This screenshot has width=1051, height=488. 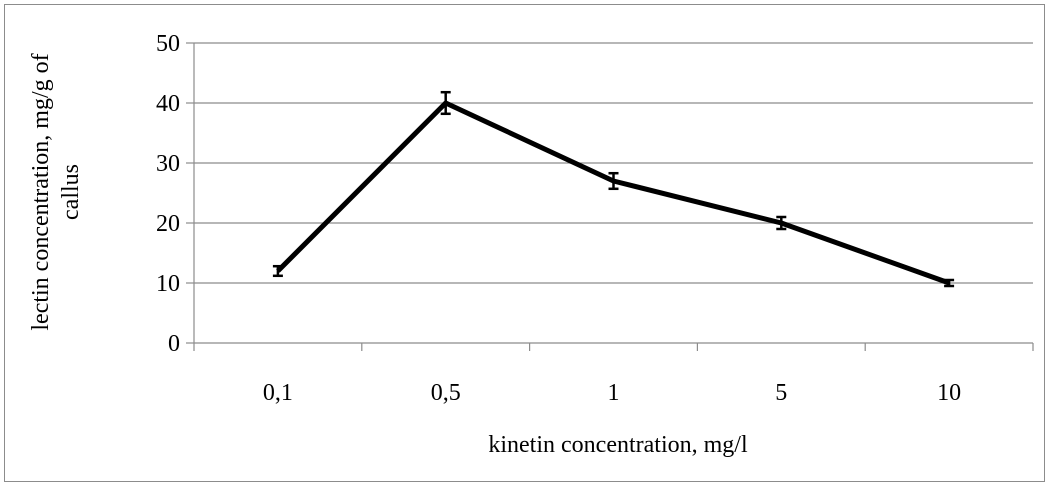 What do you see at coordinates (446, 393) in the screenshot?
I see `x-tick-label: 0,5` at bounding box center [446, 393].